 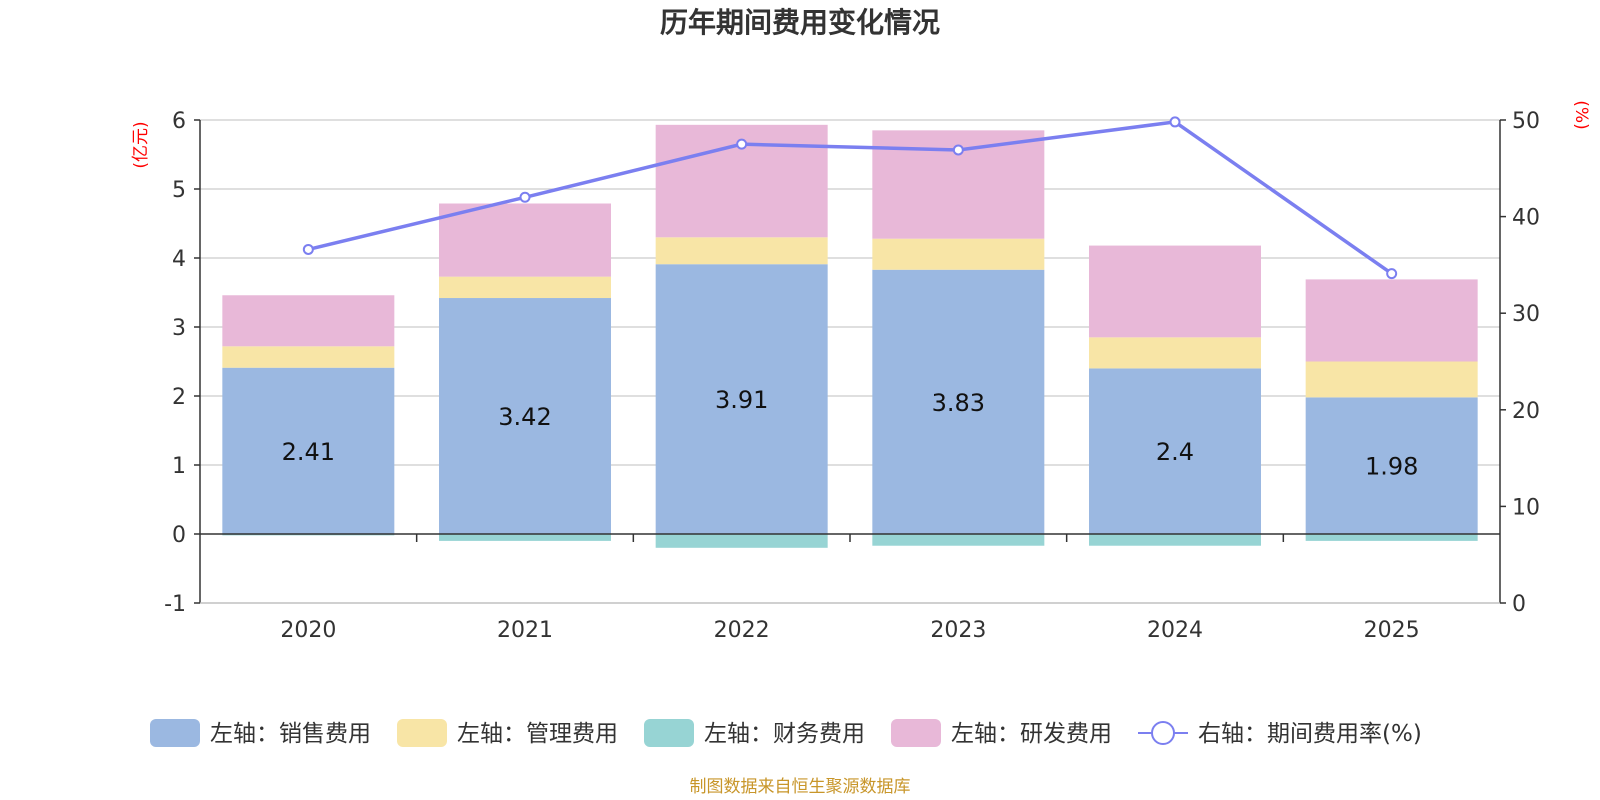 I want to click on right-tick-label: 40, so click(x=1526, y=218).